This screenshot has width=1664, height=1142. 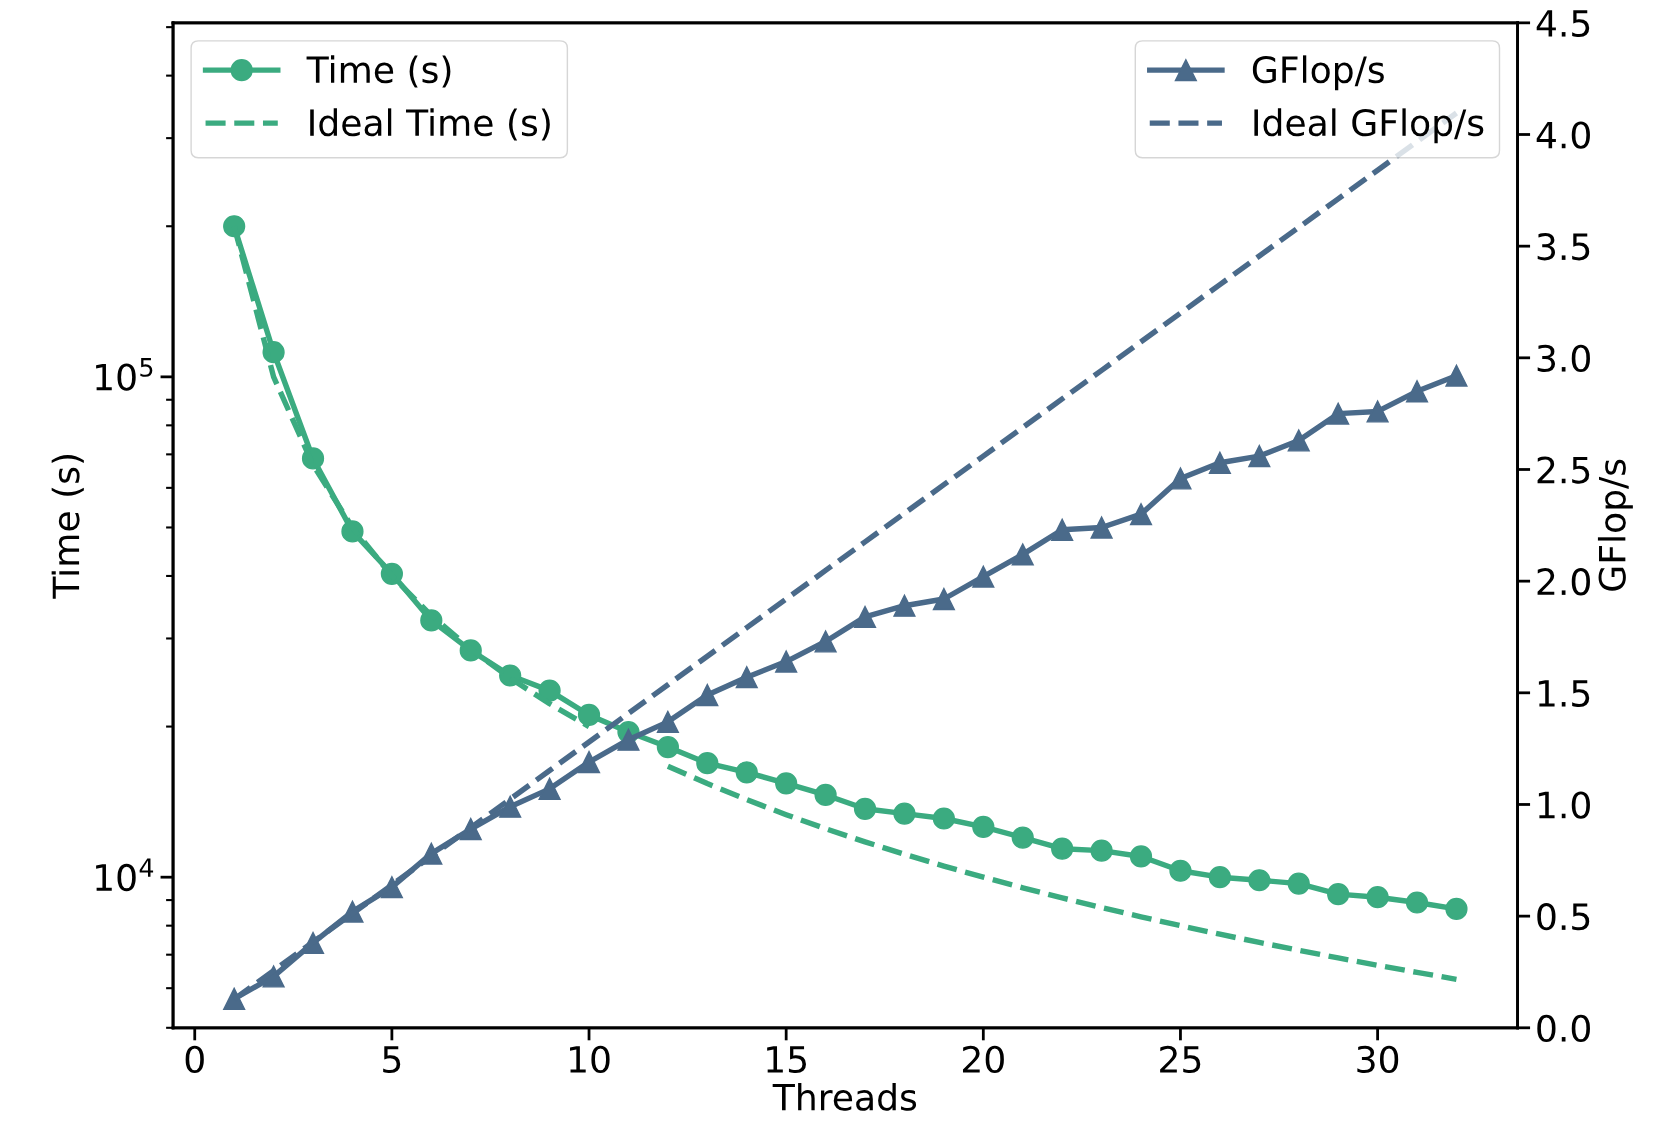 I want to click on x-tick-label: 25, so click(x=1180, y=1059).